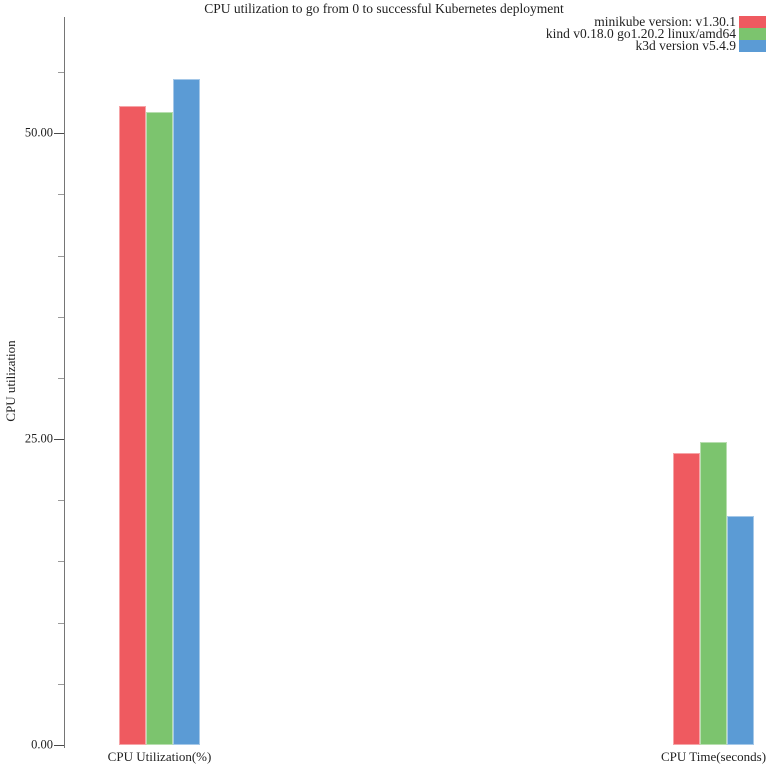 The height and width of the screenshot is (768, 768). Describe the element at coordinates (132, 425) in the screenshot. I see `bar-cpu-utilization-minikube` at that location.